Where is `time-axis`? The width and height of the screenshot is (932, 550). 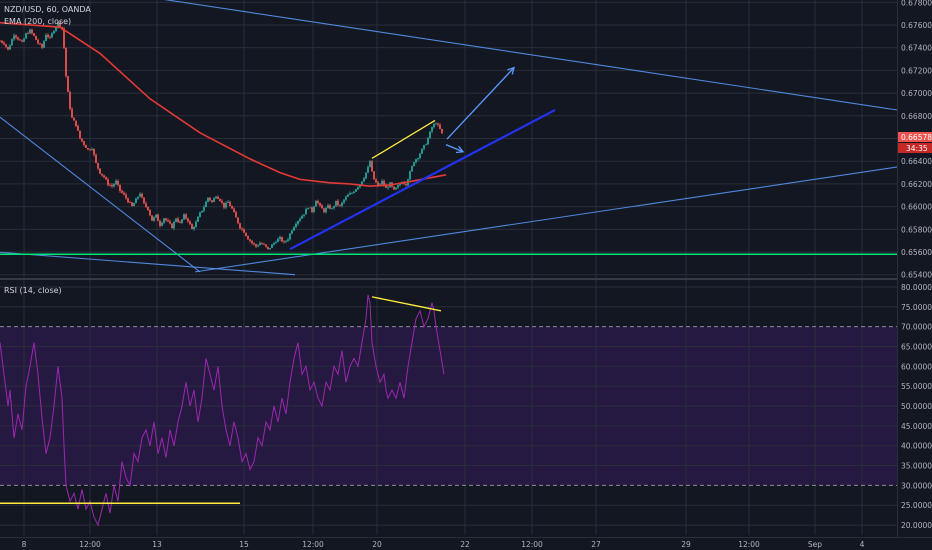
time-axis is located at coordinates (466, 543).